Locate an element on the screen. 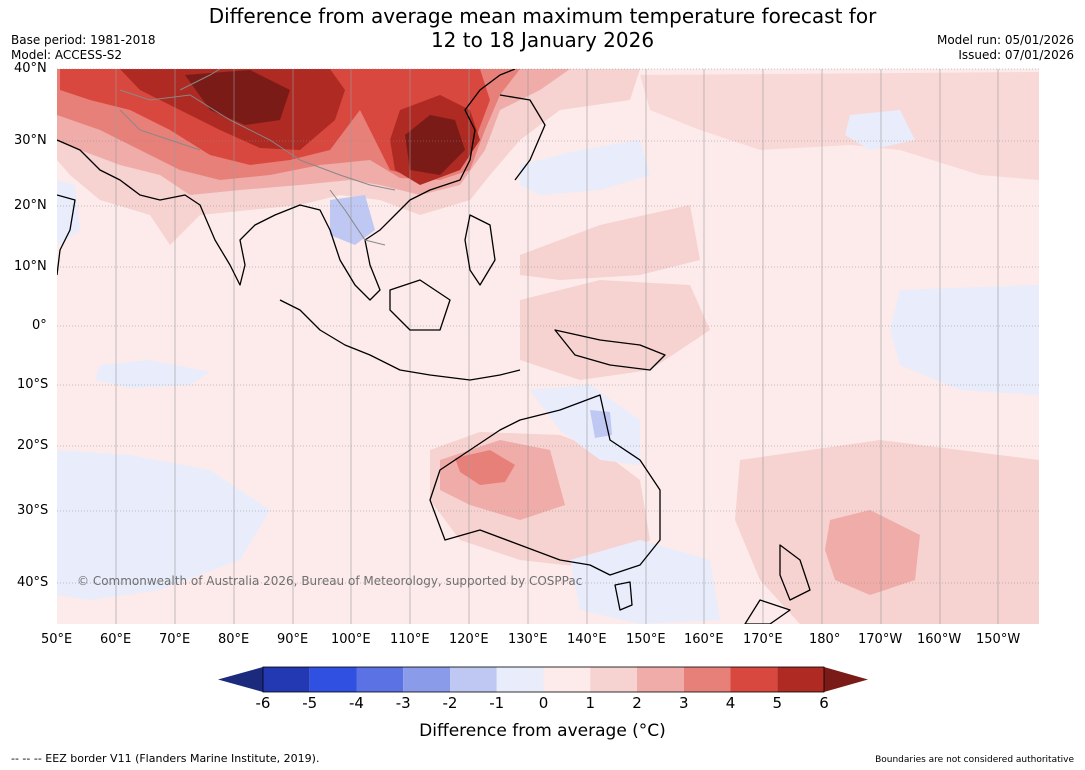 The image size is (1085, 770). lon-label: 140°E is located at coordinates (587, 639).